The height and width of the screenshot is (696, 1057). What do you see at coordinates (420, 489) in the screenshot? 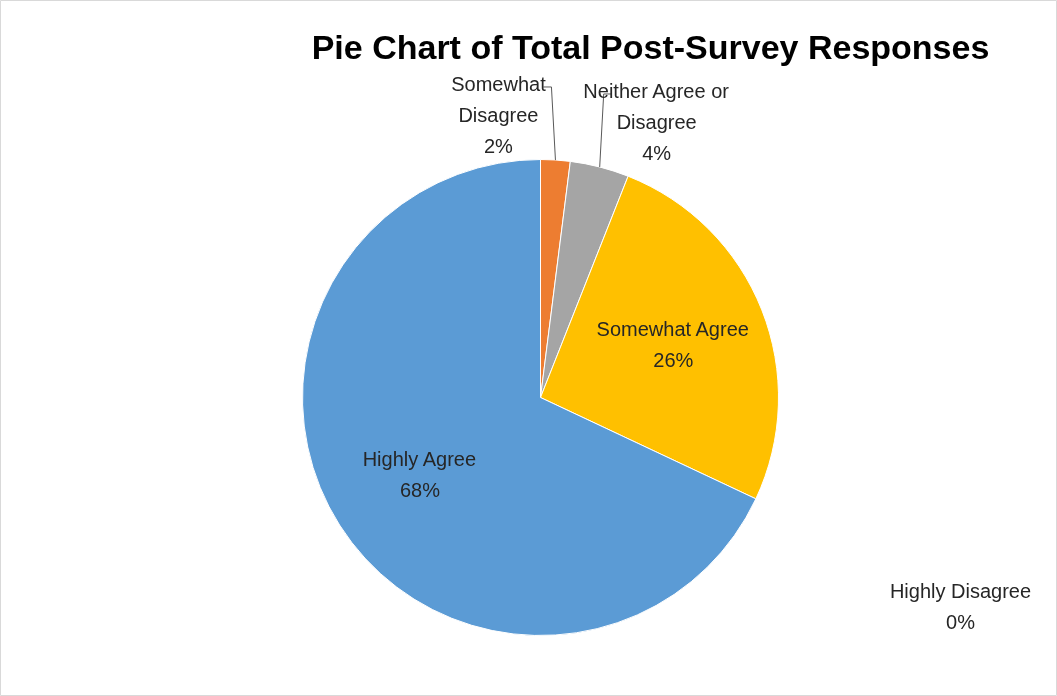
I see `data-label: 68%` at bounding box center [420, 489].